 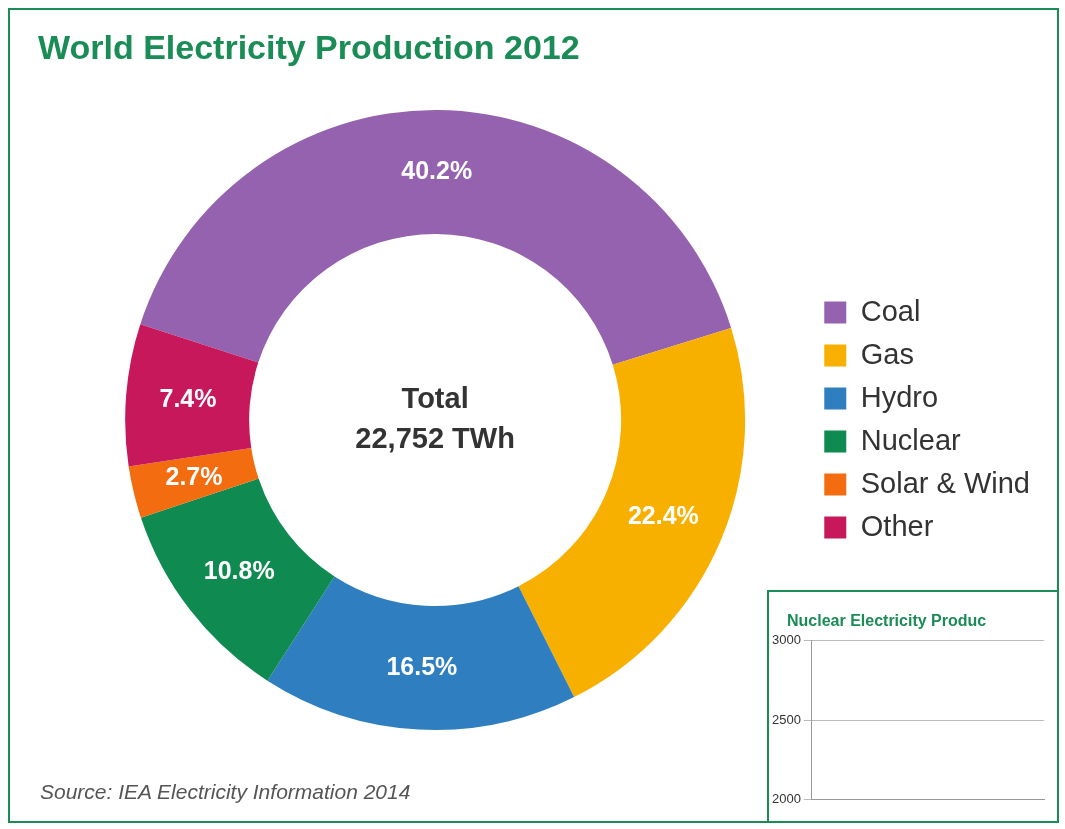 What do you see at coordinates (786, 719) in the screenshot?
I see `y-tick-label: 2500` at bounding box center [786, 719].